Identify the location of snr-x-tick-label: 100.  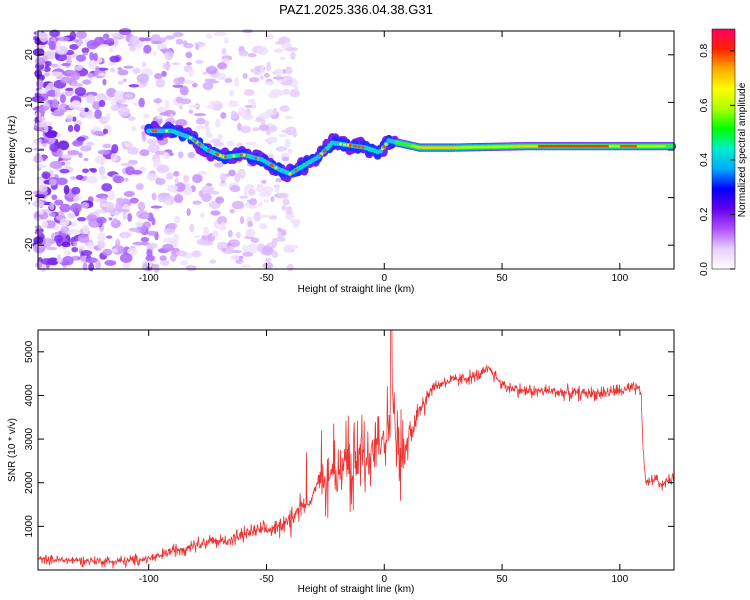
(619, 579).